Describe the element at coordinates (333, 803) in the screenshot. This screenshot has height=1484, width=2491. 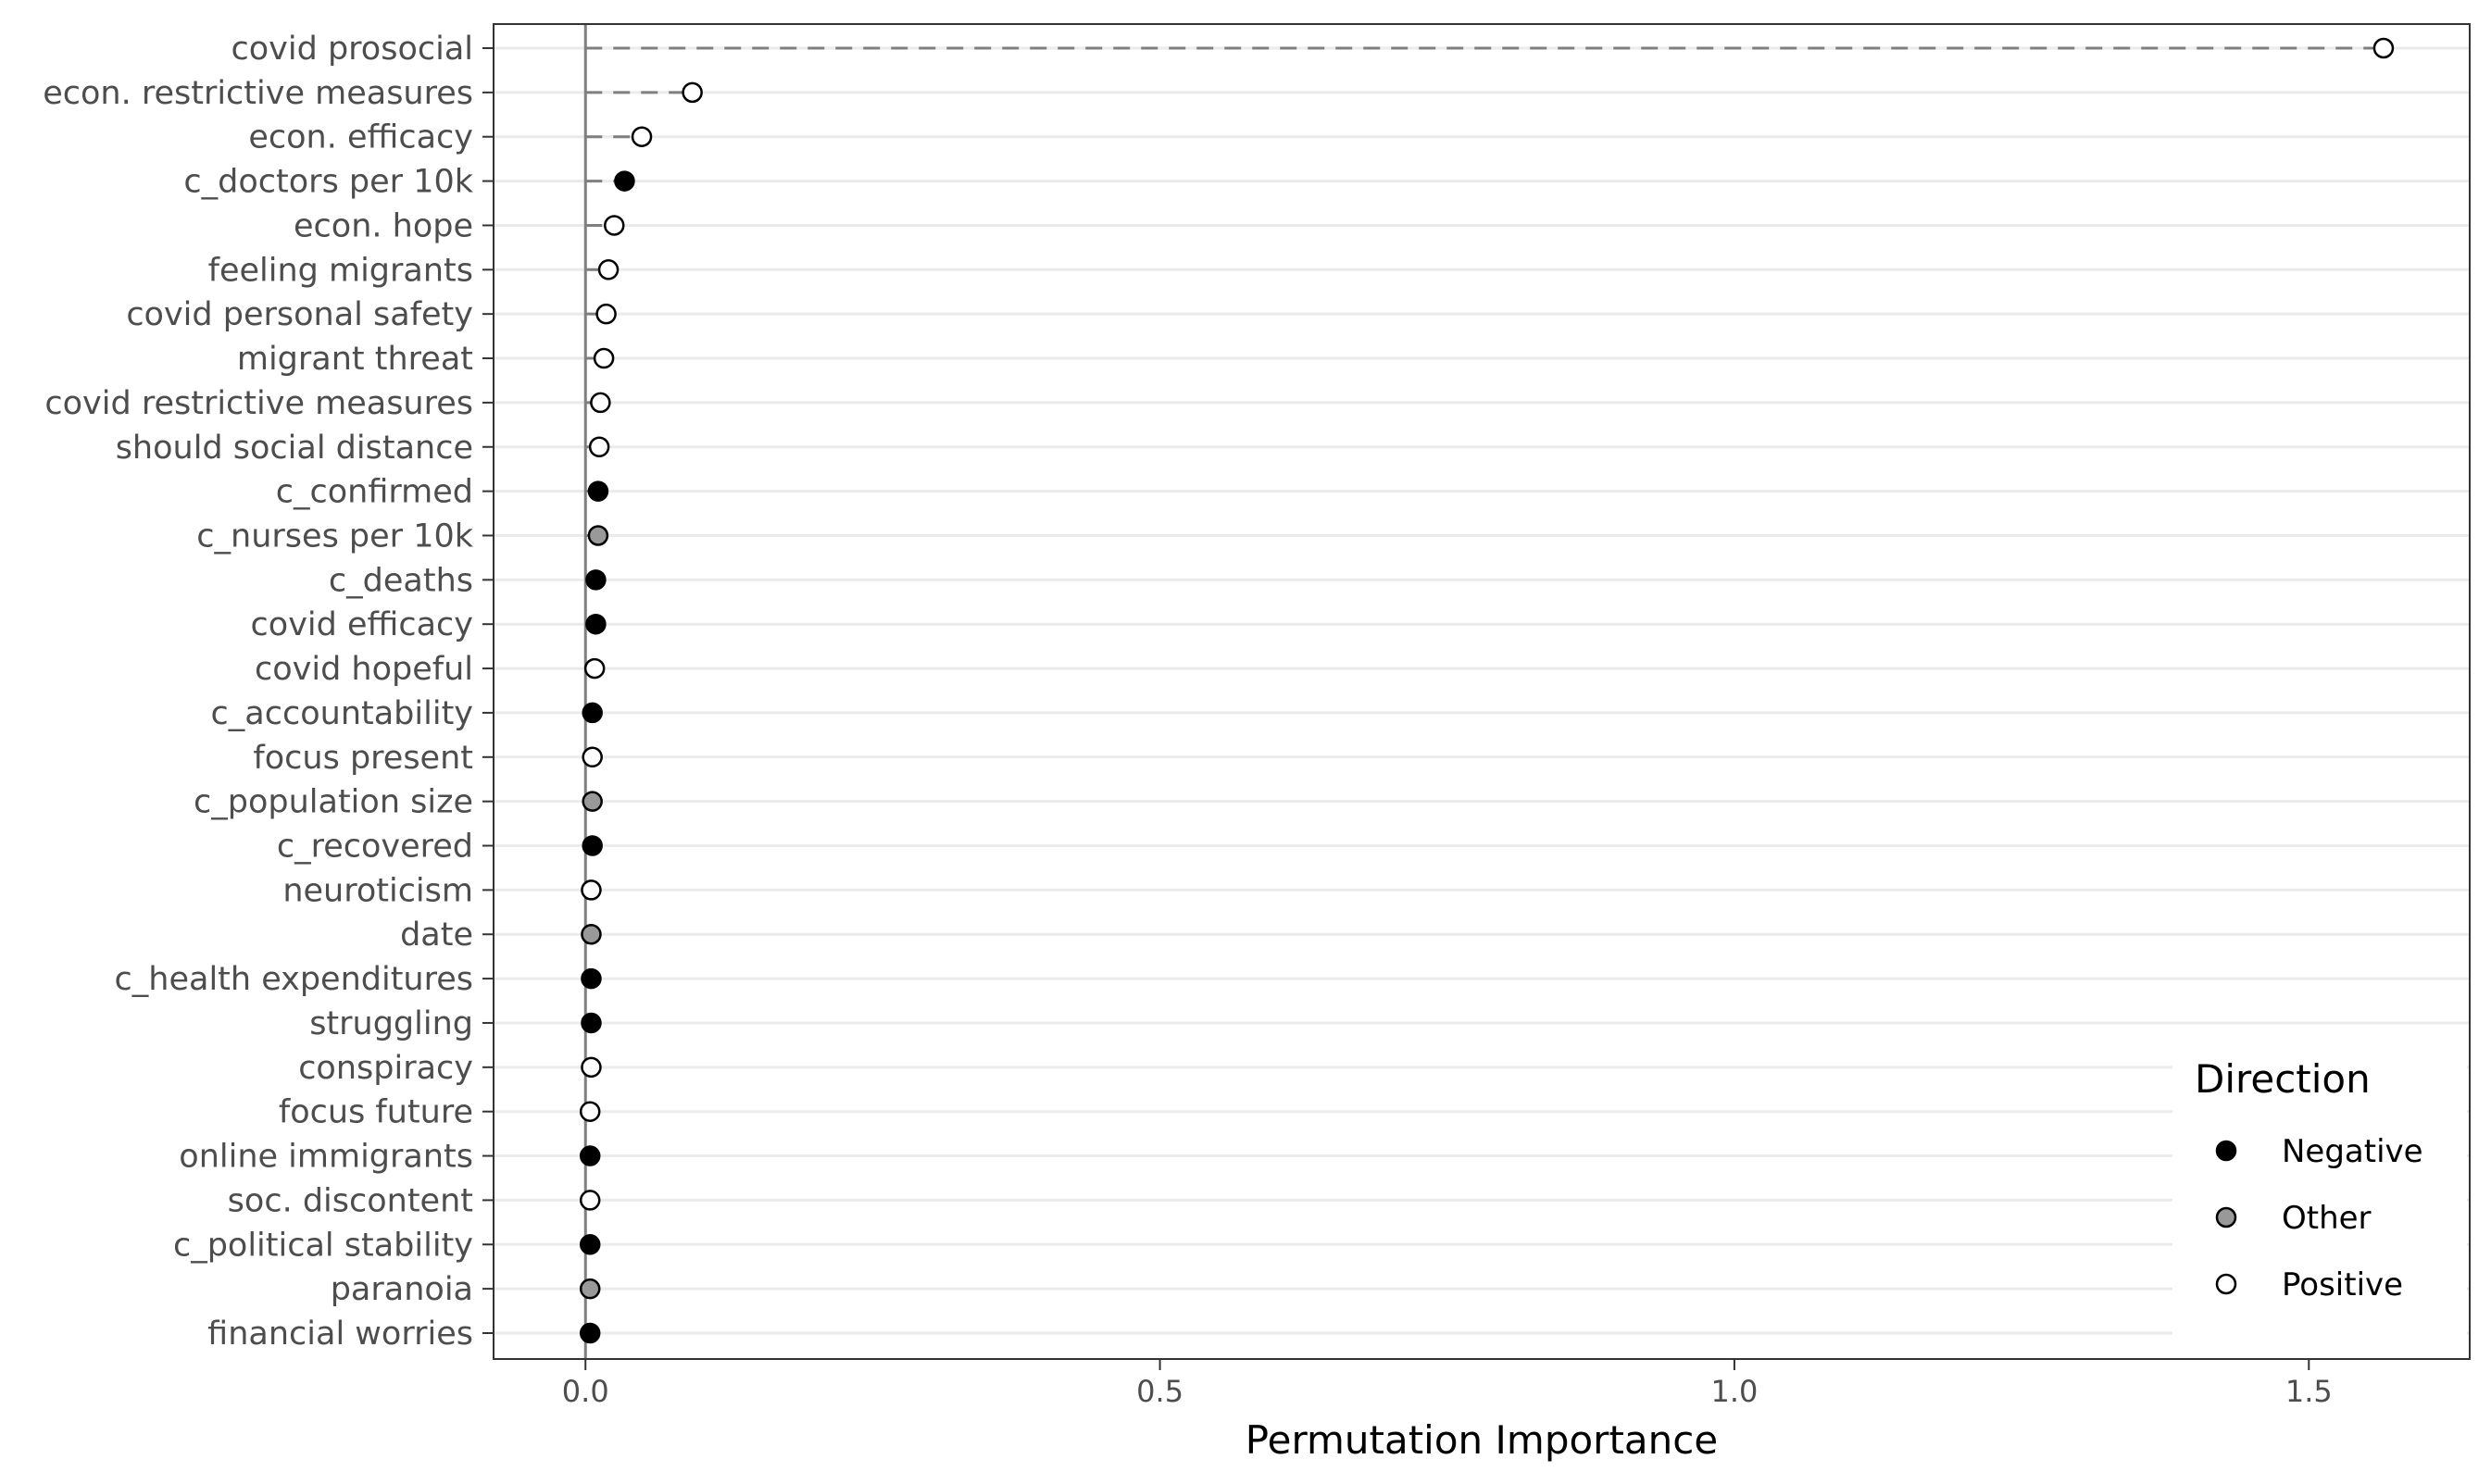
I see `y-tick-label: c_population size` at that location.